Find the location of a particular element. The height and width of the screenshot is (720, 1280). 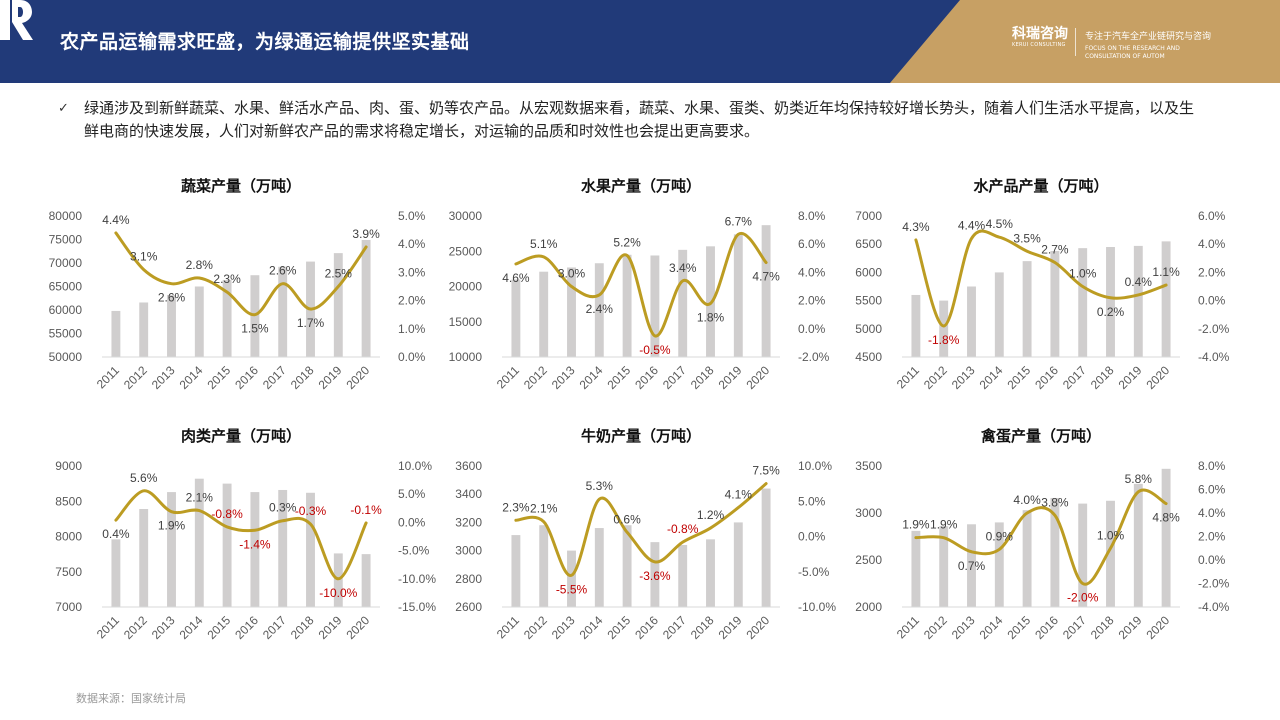

data-label: 4.6% is located at coordinates (516, 278).